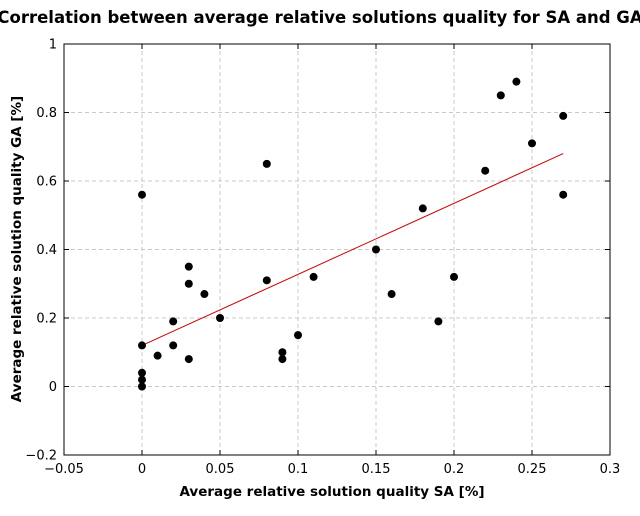 This screenshot has height=516, width=640. I want to click on x-axis-label: Average relative solution quality SA [%], so click(331, 492).